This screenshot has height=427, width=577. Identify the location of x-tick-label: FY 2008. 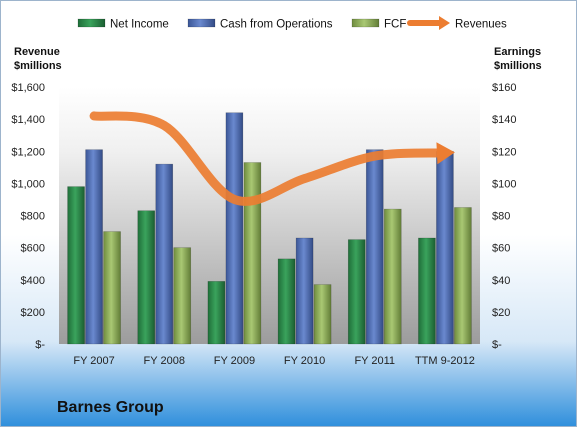
(164, 361).